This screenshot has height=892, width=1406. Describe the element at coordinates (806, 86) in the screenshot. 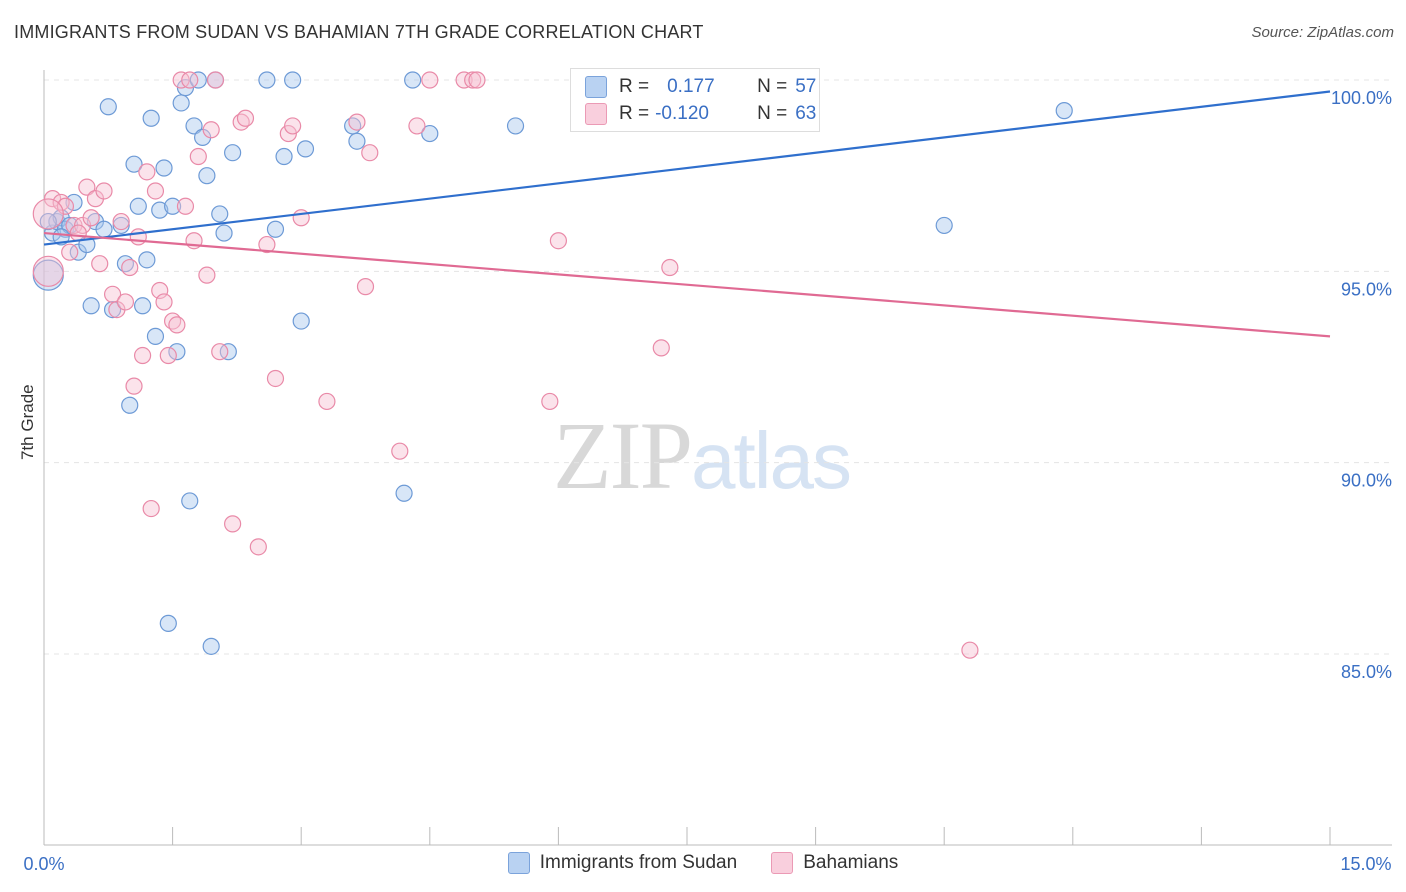

I see `n-value: 57` at that location.